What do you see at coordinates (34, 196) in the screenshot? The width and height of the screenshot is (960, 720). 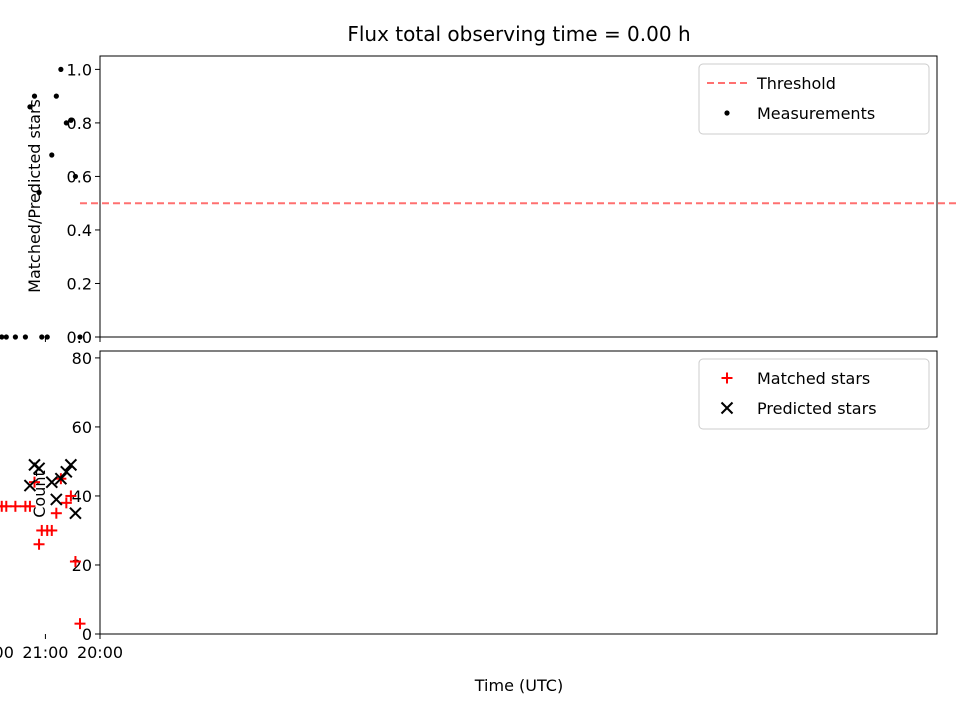 I see `y-axis-label-ratio: Matched/Predicted stars` at bounding box center [34, 196].